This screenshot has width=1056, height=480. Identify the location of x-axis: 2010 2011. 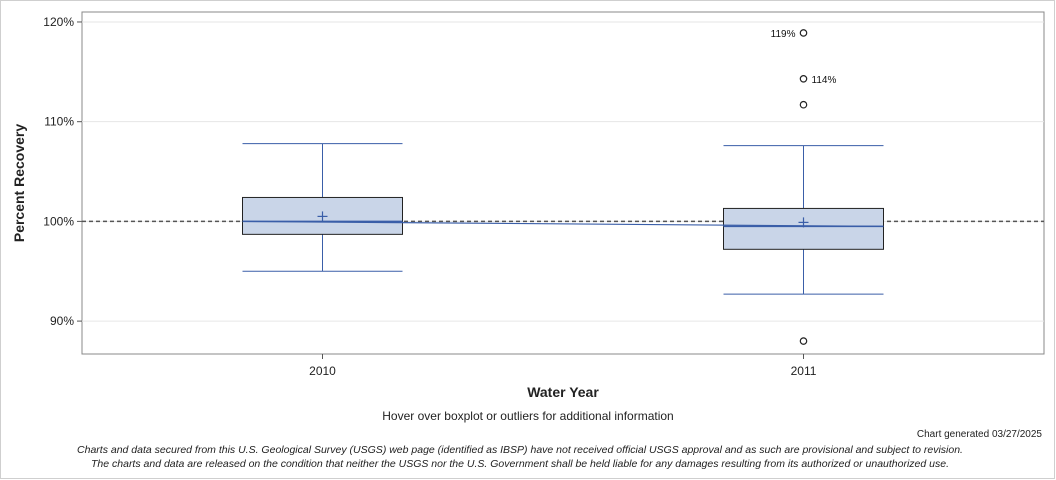
(563, 366).